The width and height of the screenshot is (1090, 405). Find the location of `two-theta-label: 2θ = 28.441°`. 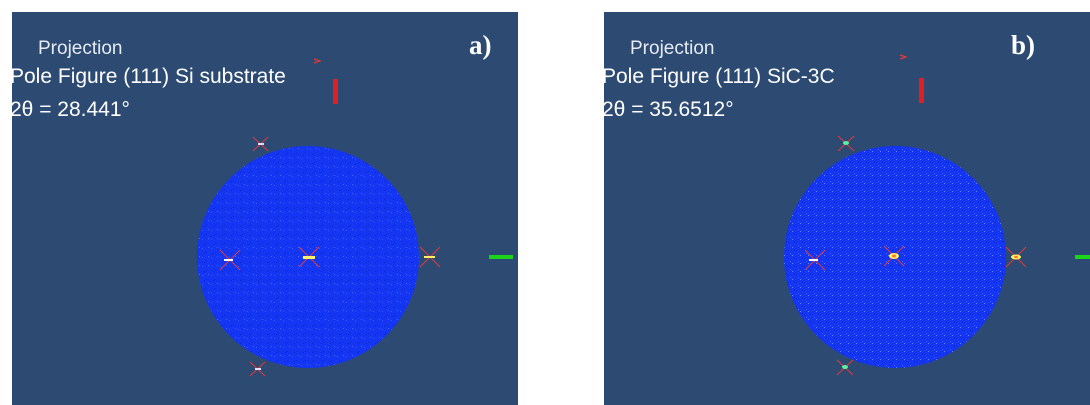

two-theta-label: 2θ = 28.441° is located at coordinates (71, 109).